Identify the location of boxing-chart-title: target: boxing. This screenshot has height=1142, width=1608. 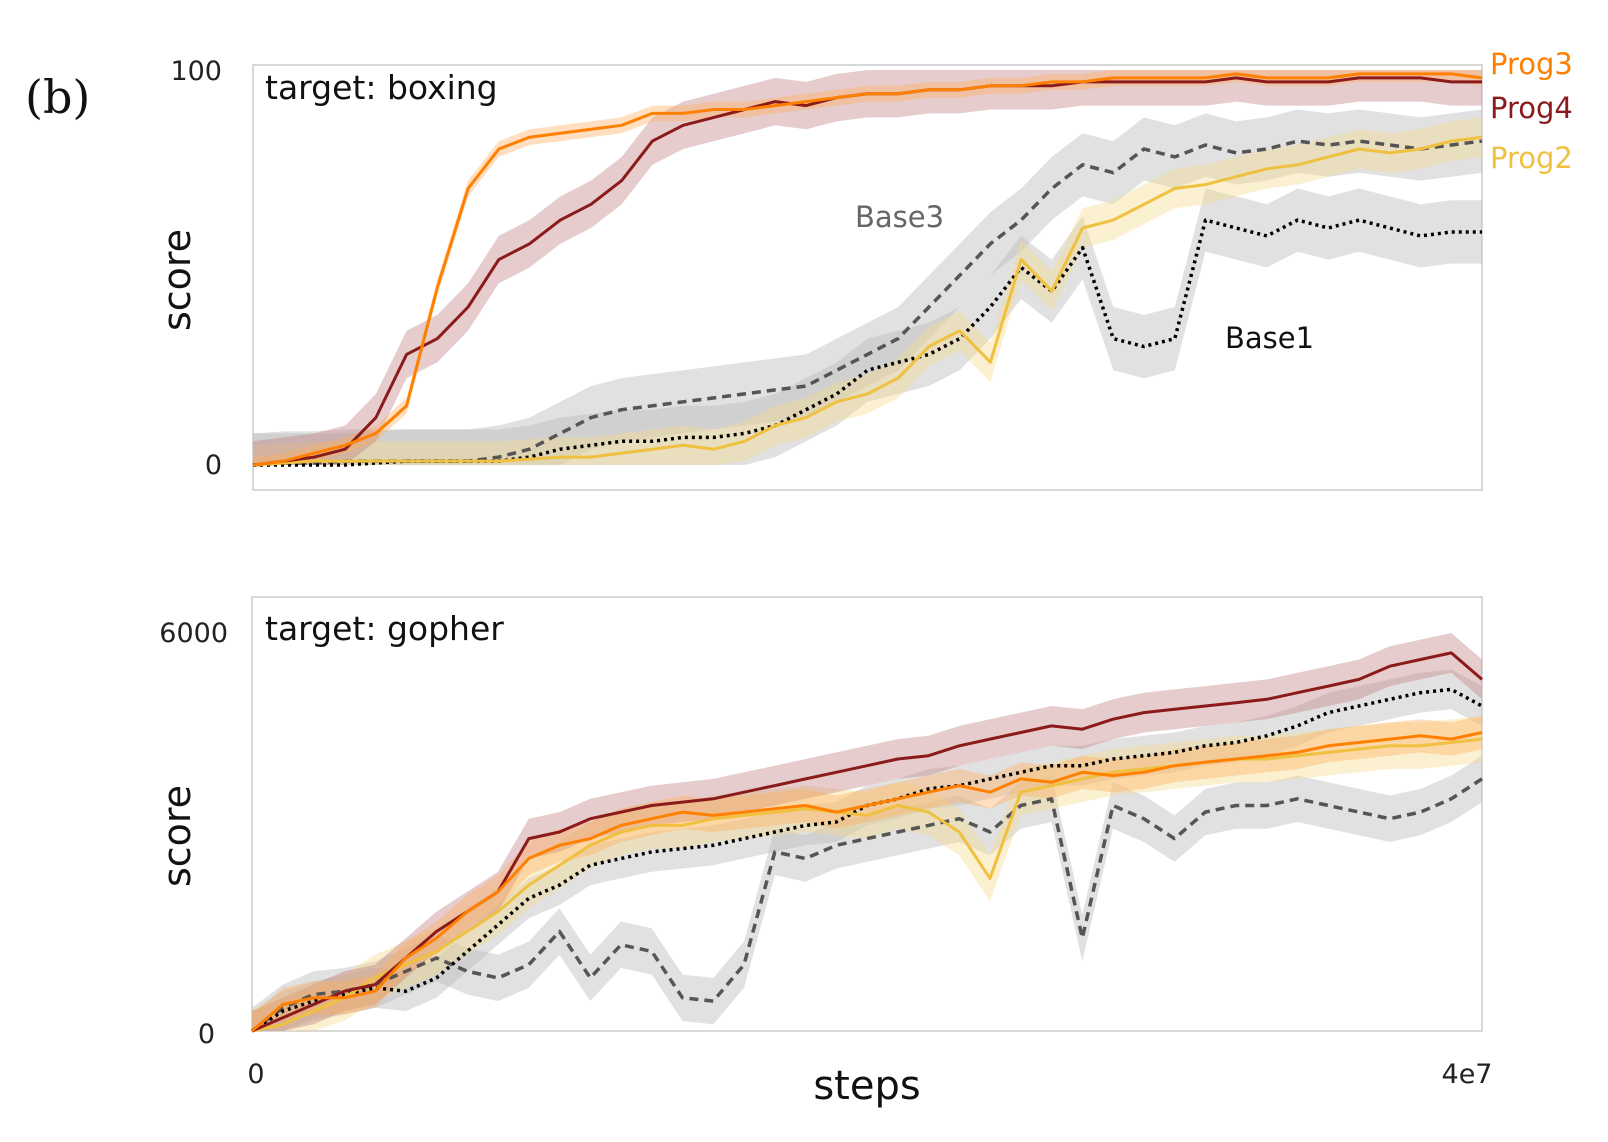
(381, 87).